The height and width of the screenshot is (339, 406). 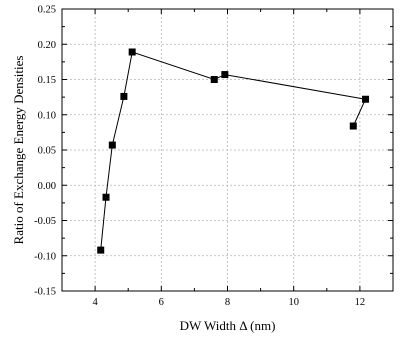 I want to click on x-tick-label: 12, so click(x=360, y=302).